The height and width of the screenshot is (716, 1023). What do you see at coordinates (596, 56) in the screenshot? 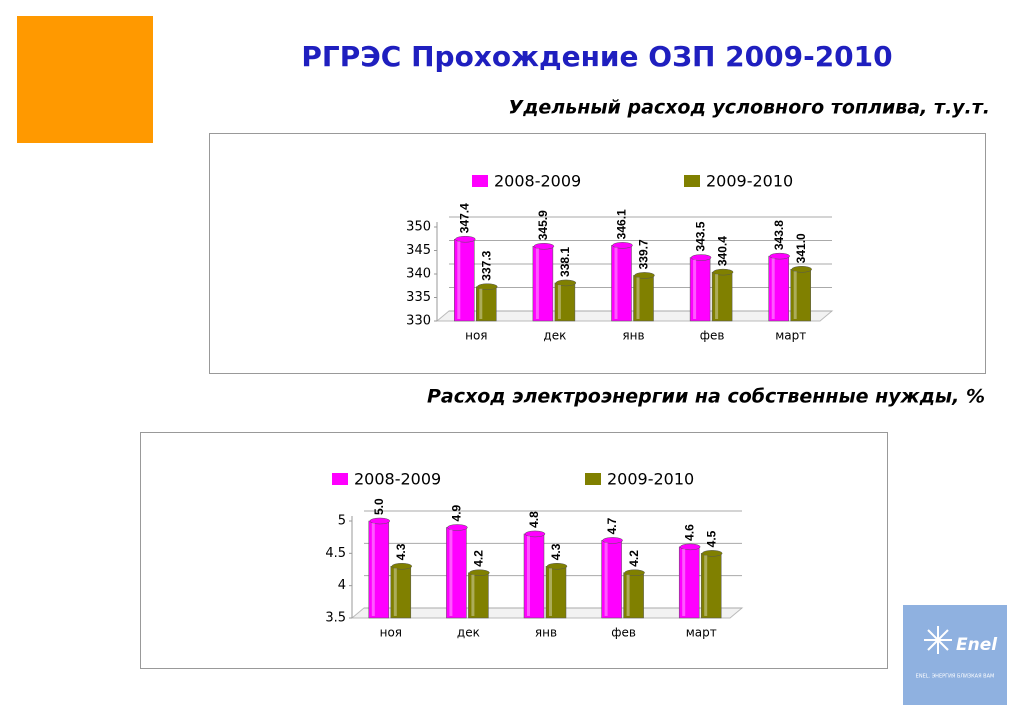
I see `slide-title: РГРЭС Прохождение ОЗП 2009-2010` at bounding box center [596, 56].